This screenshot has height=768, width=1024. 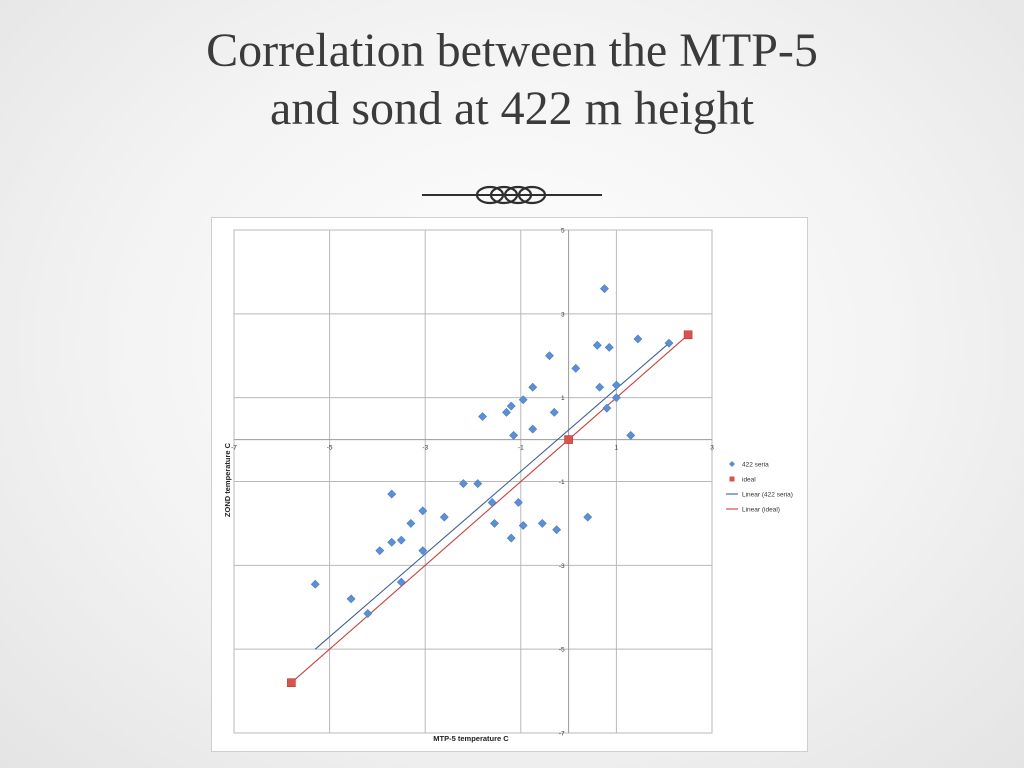 What do you see at coordinates (563, 231) in the screenshot?
I see `y-tick-label: 5` at bounding box center [563, 231].